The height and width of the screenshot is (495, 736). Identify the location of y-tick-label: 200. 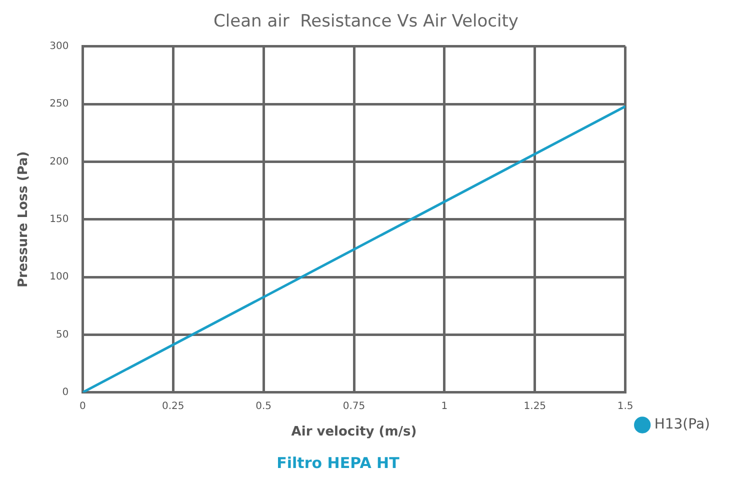
(59, 162).